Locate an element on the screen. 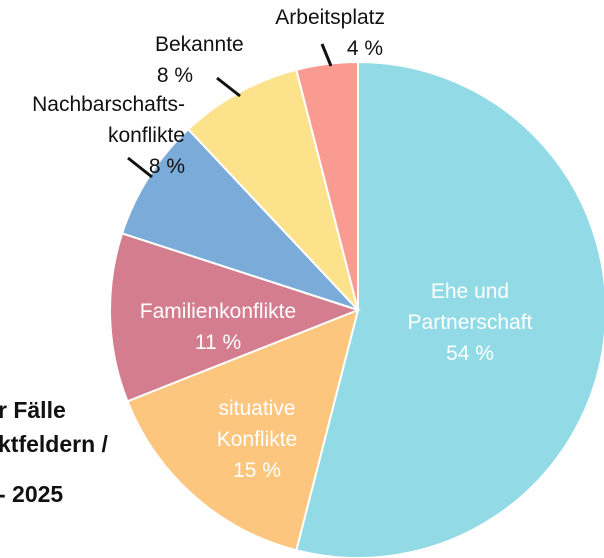  value-label: 54 % is located at coordinates (470, 353).